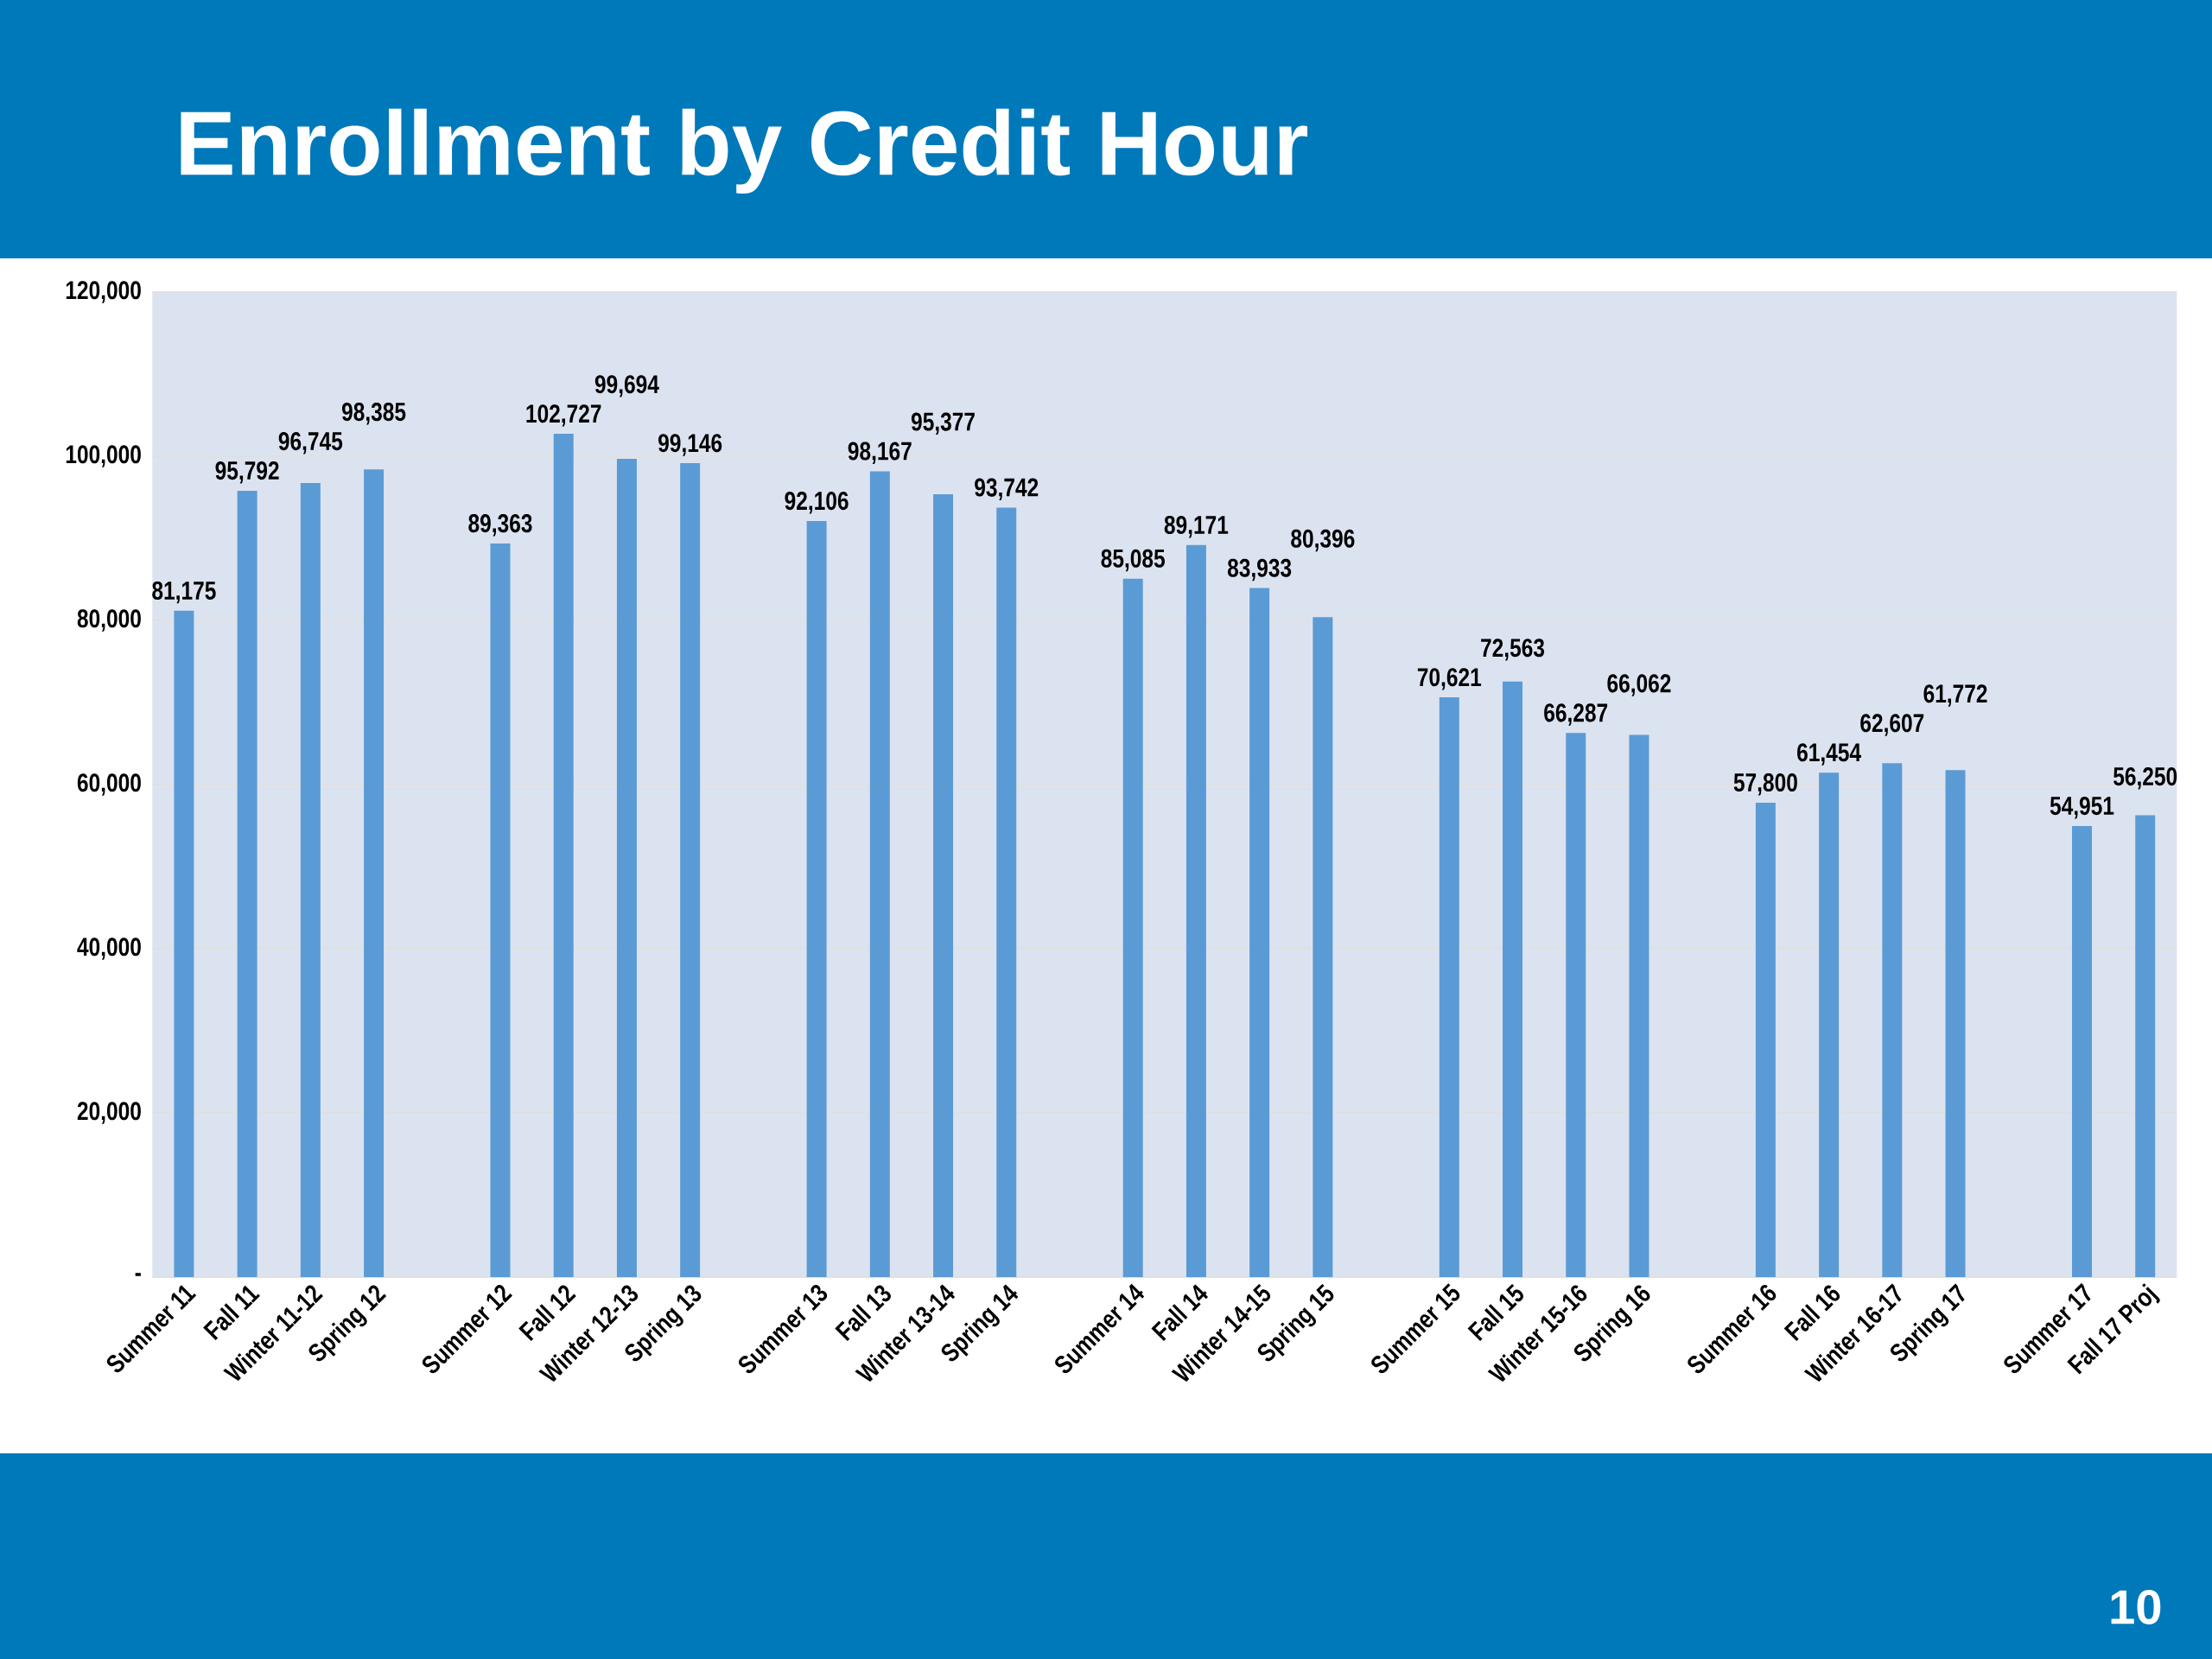 This screenshot has width=2212, height=1659. Describe the element at coordinates (184, 592) in the screenshot. I see `data-label: 81,175` at that location.